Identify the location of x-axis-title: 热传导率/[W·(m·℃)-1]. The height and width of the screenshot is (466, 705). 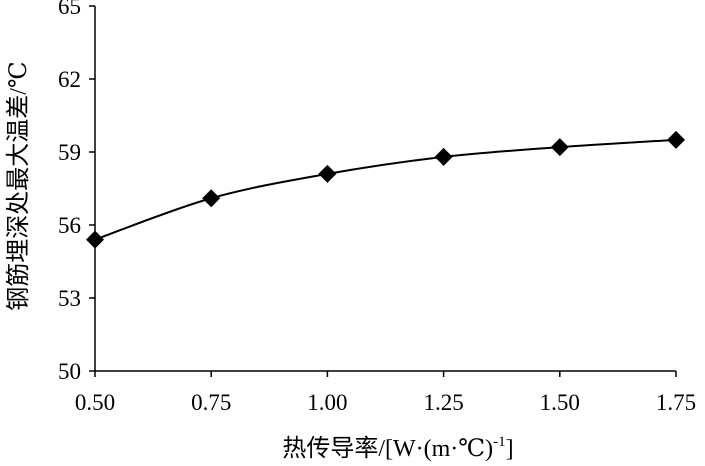
(397, 448).